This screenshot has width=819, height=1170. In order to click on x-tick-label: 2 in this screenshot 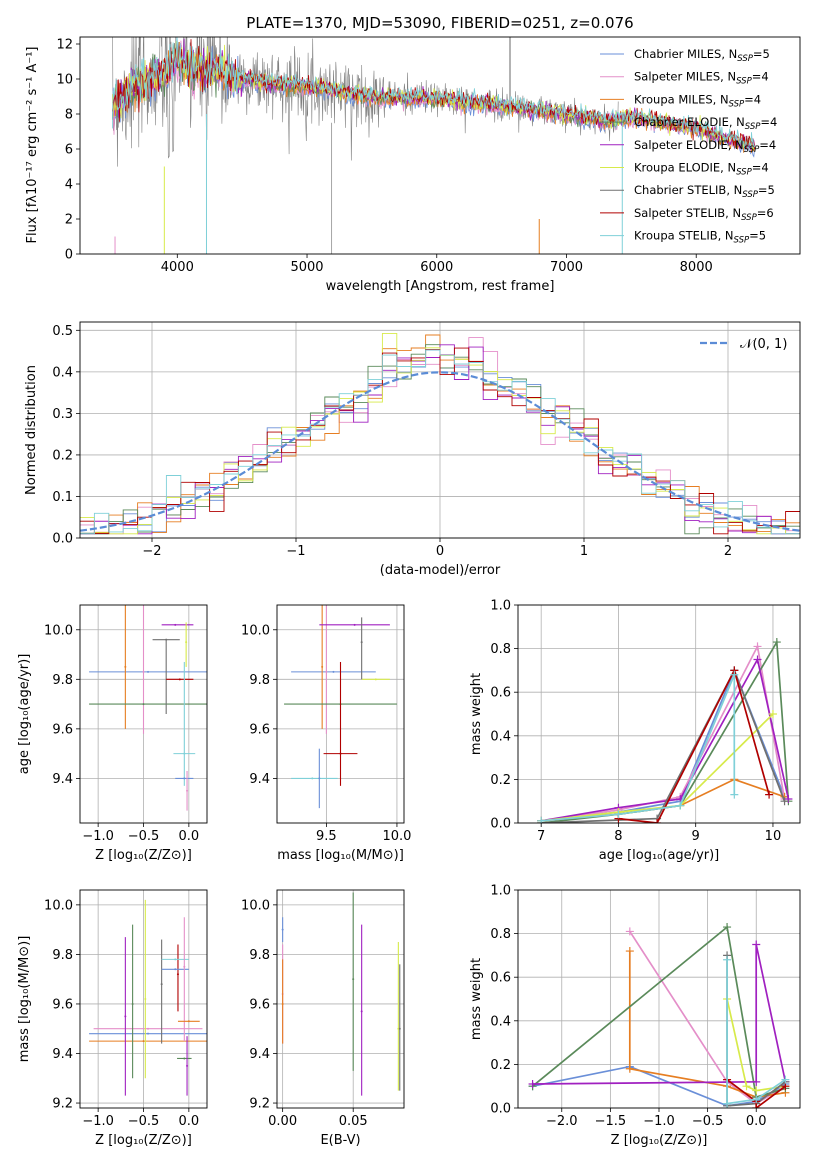, I will do `click(728, 551)`.